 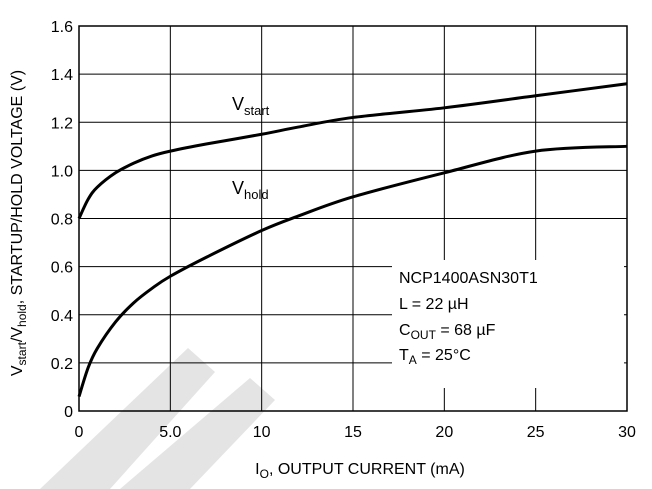 I want to click on x-axis-ticks: 0 5.0 10 15 20 25 30, so click(x=355, y=432).